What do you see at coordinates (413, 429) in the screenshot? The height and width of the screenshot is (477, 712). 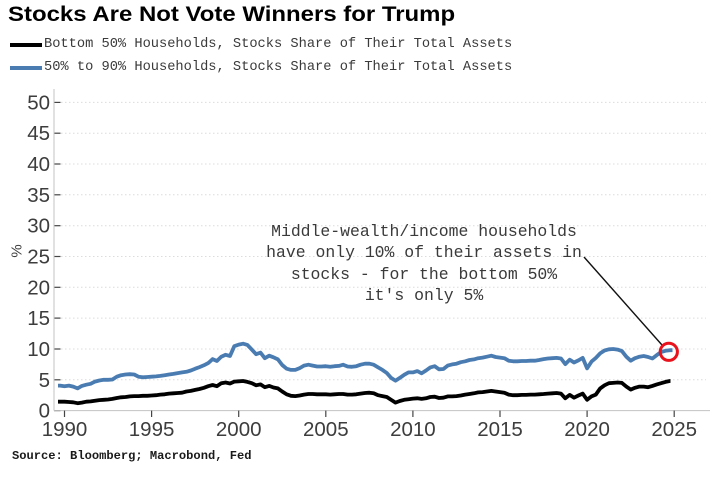 I see `svg-text: 2010` at bounding box center [413, 429].